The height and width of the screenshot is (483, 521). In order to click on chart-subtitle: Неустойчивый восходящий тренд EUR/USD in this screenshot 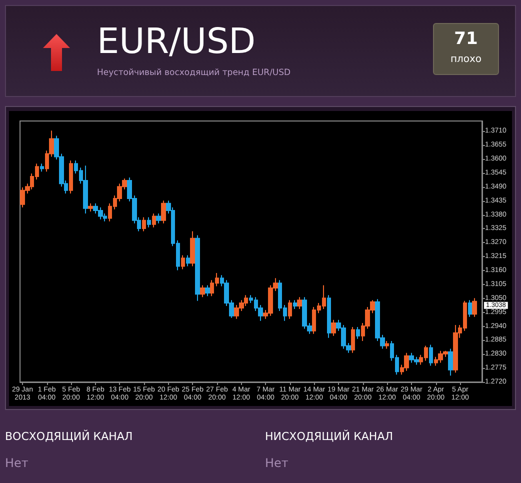, I will do `click(194, 73)`.